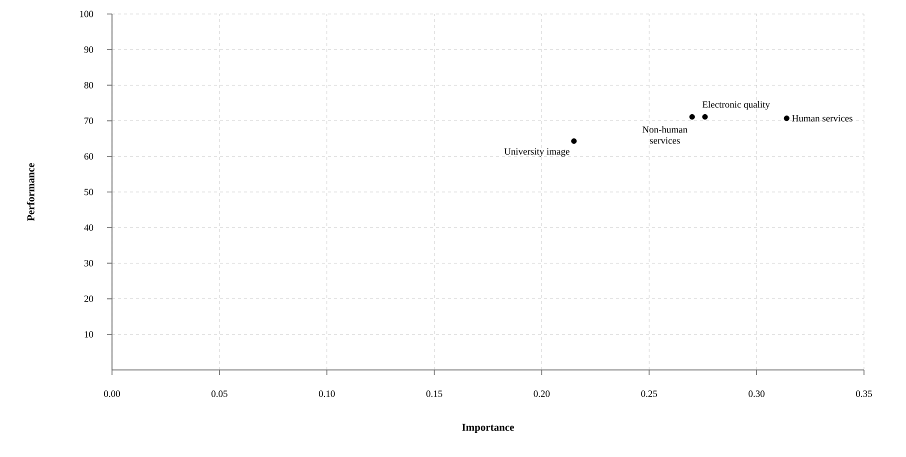  What do you see at coordinates (89, 156) in the screenshot?
I see `y-tick-label: 60` at bounding box center [89, 156].